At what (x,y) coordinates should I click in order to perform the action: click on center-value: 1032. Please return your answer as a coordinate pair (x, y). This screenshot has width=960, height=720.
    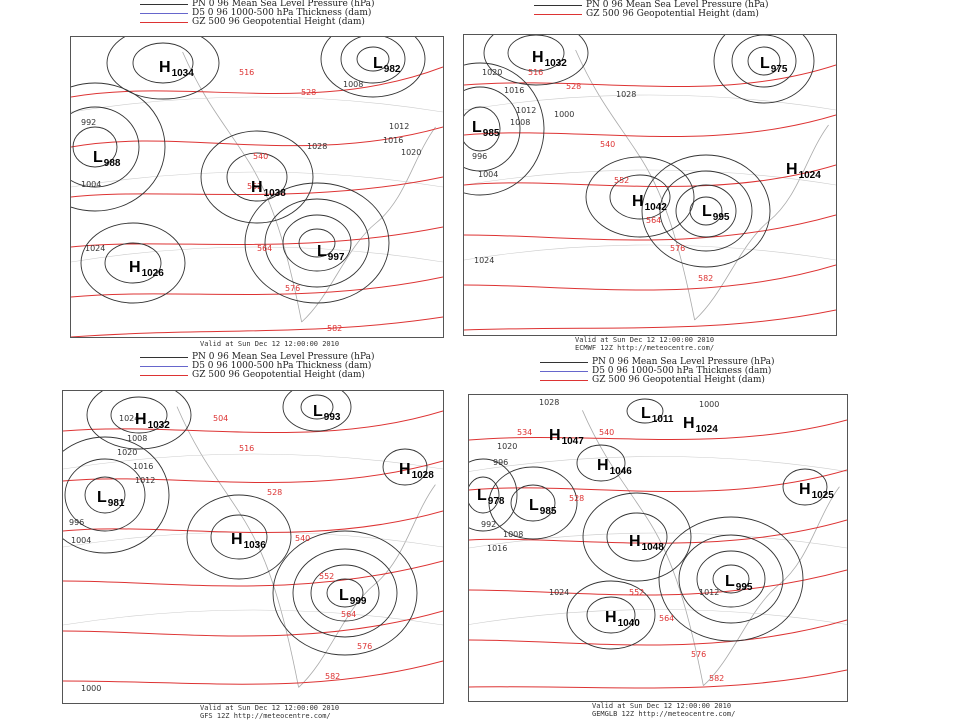
    Looking at the image, I should click on (555, 63).